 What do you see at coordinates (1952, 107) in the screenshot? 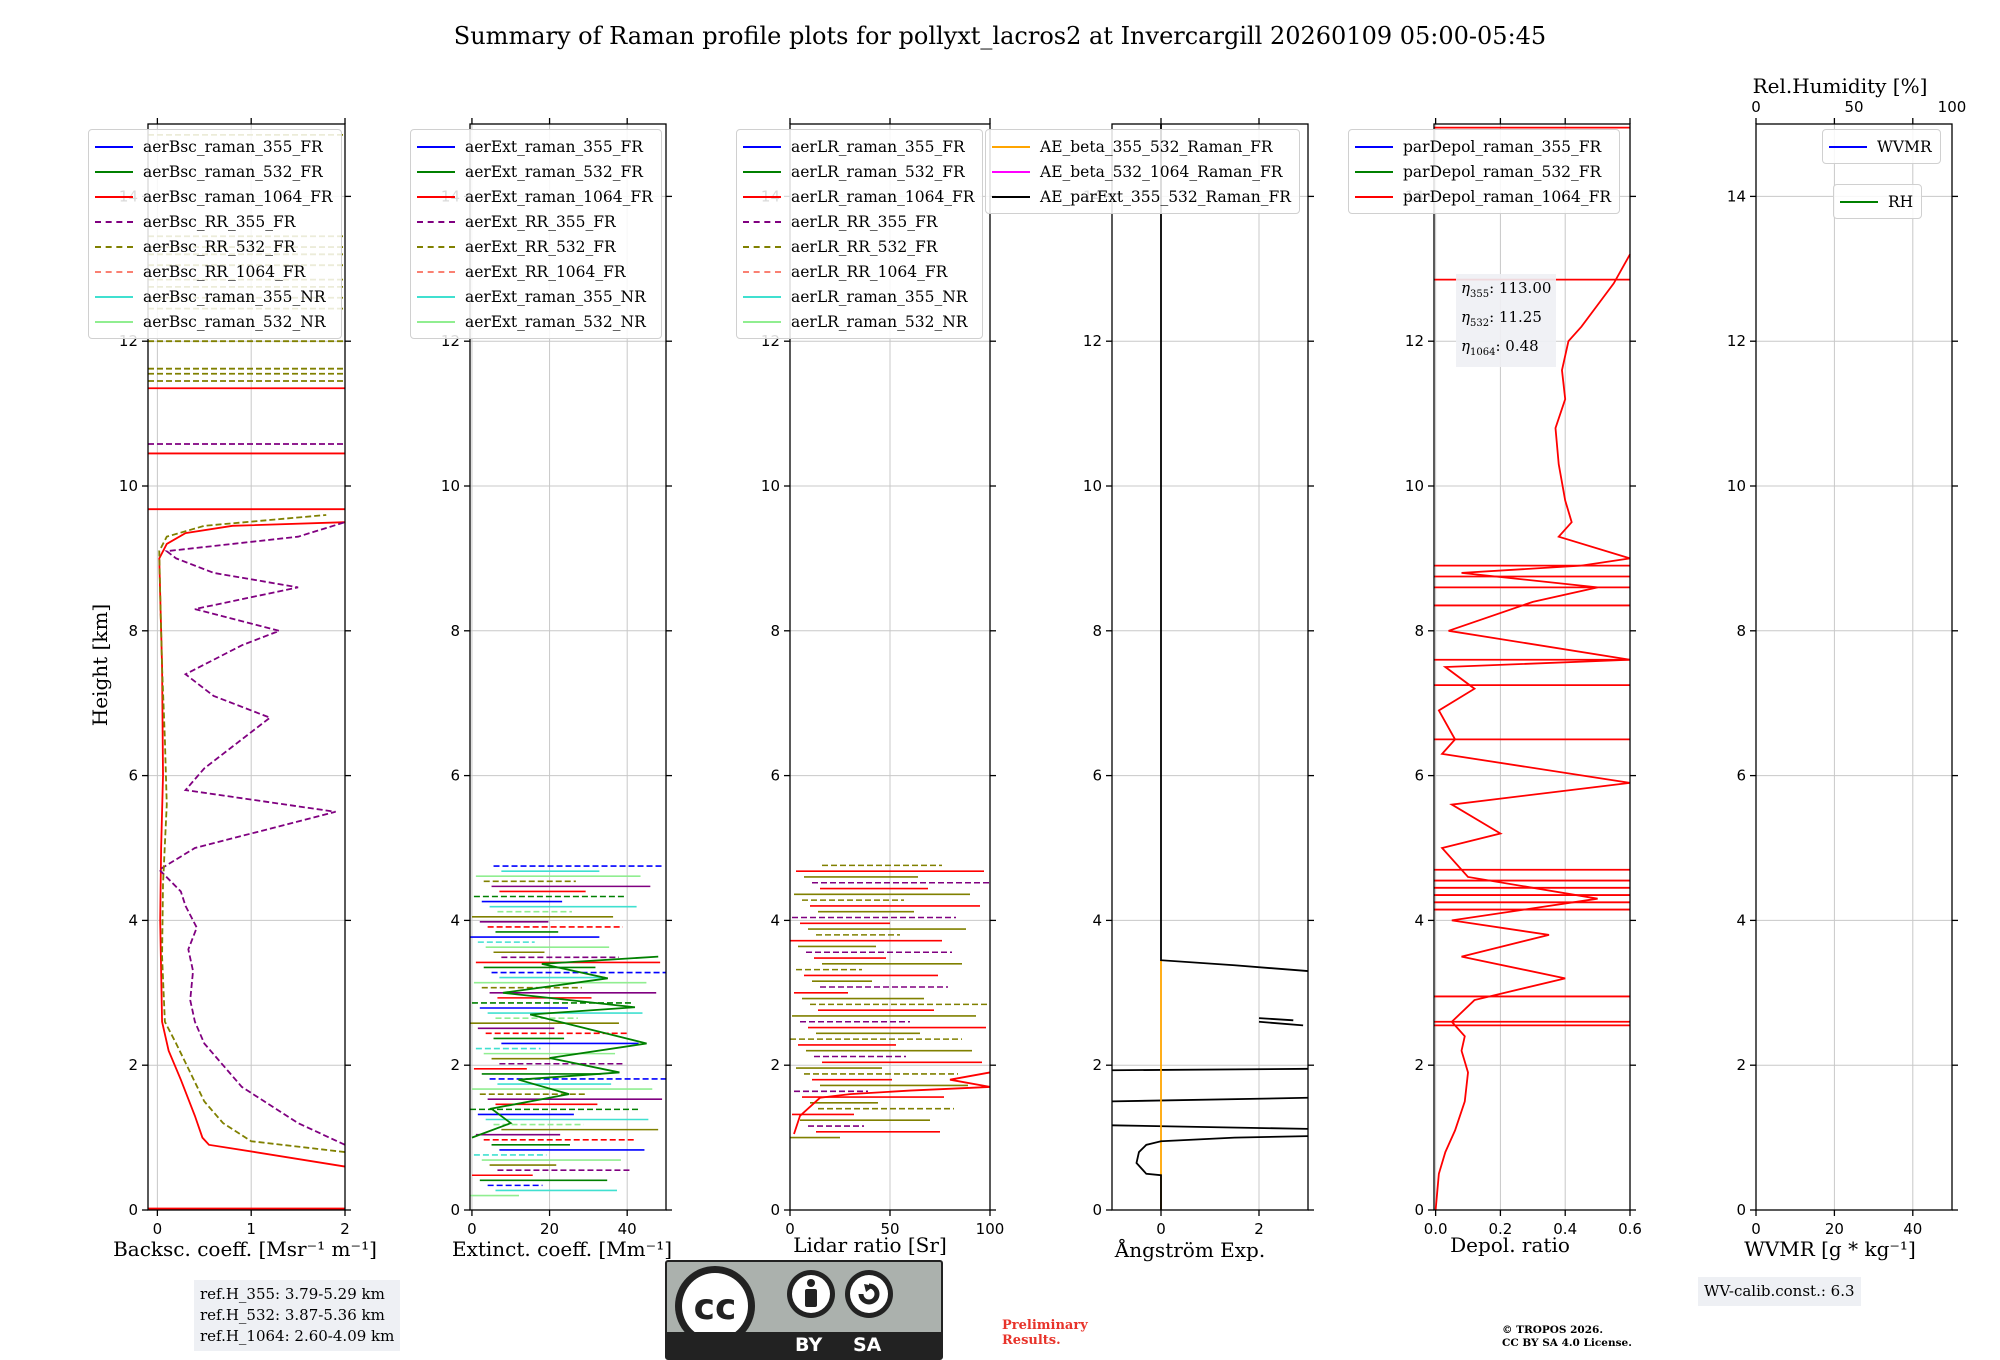
I see `wv-top-tick-label: 100` at bounding box center [1952, 107].